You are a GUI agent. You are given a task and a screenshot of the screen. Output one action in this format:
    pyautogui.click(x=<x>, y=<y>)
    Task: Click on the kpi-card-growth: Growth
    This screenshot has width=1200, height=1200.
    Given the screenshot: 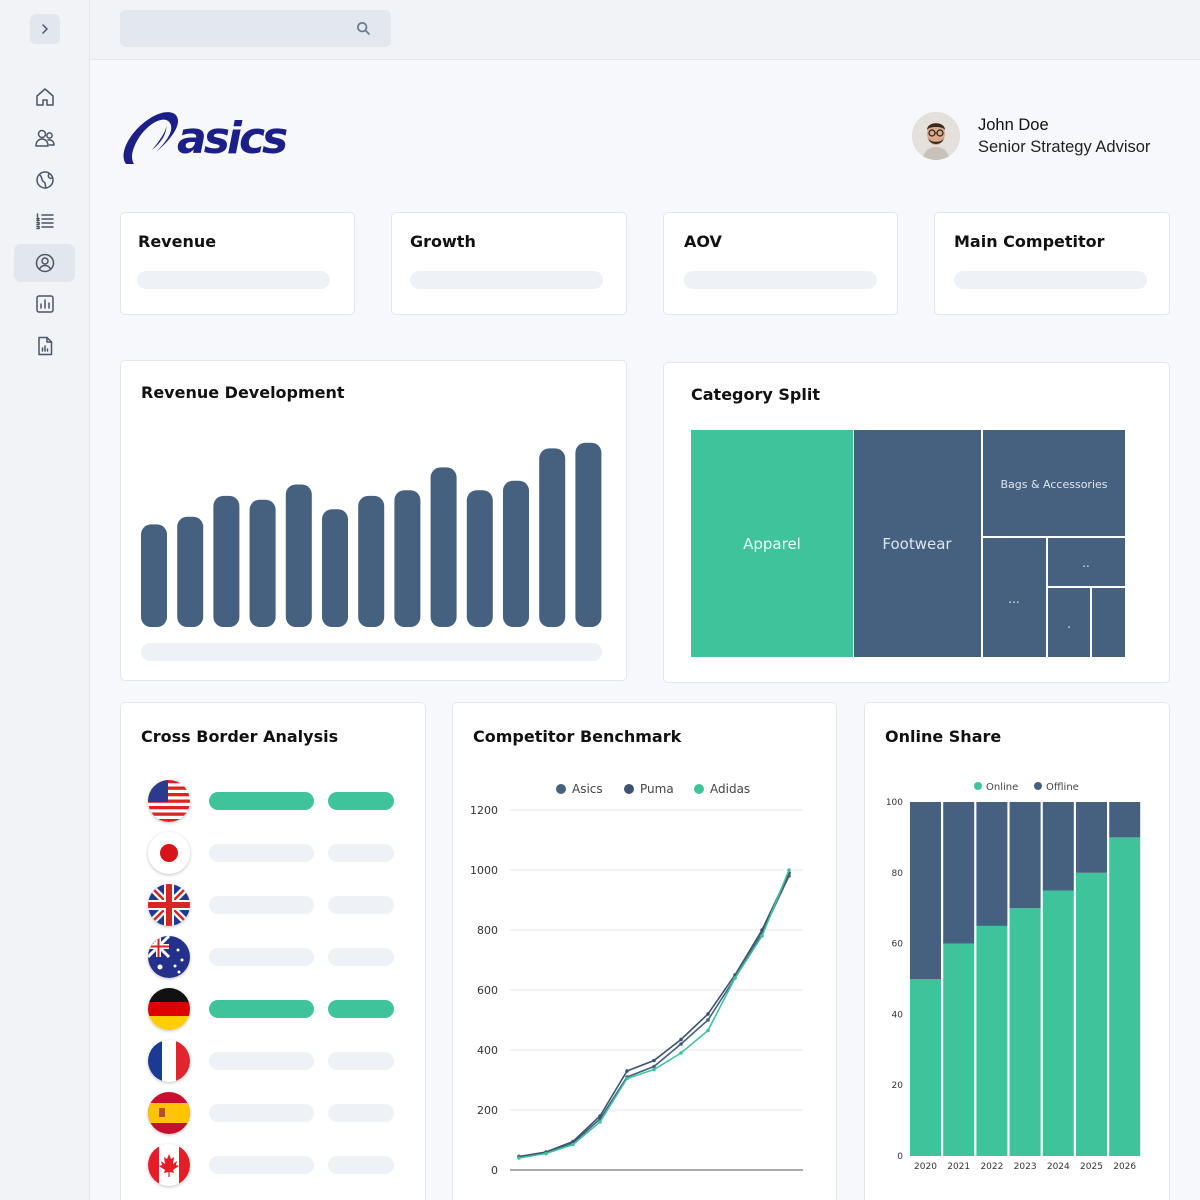 What is the action you would take?
    pyautogui.click(x=509, y=263)
    